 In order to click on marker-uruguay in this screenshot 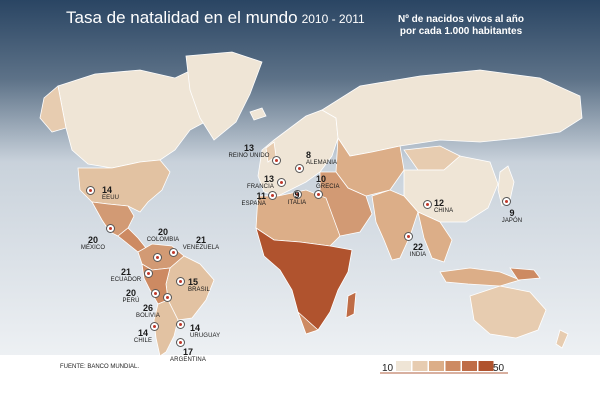, I will do `click(180, 324)`.